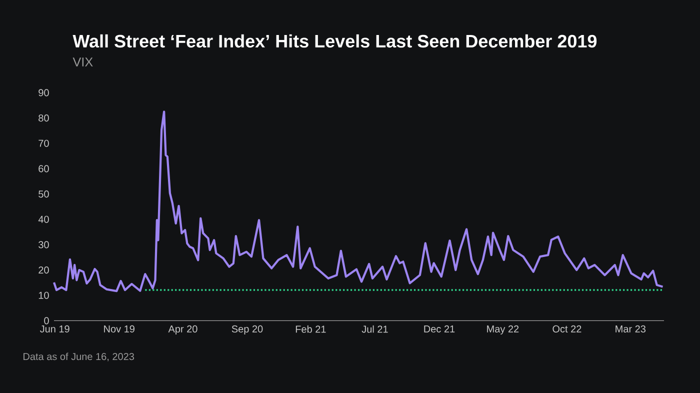 The width and height of the screenshot is (700, 393). What do you see at coordinates (375, 329) in the screenshot?
I see `x-tick-label: Jul 21` at bounding box center [375, 329].